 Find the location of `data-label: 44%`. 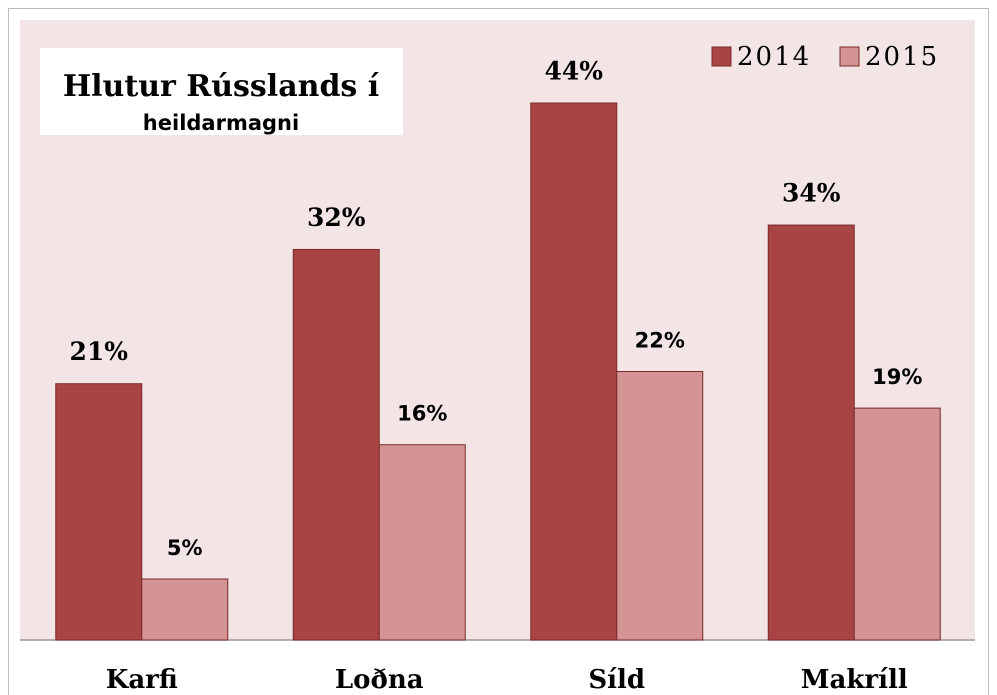

data-label: 44% is located at coordinates (573, 71).